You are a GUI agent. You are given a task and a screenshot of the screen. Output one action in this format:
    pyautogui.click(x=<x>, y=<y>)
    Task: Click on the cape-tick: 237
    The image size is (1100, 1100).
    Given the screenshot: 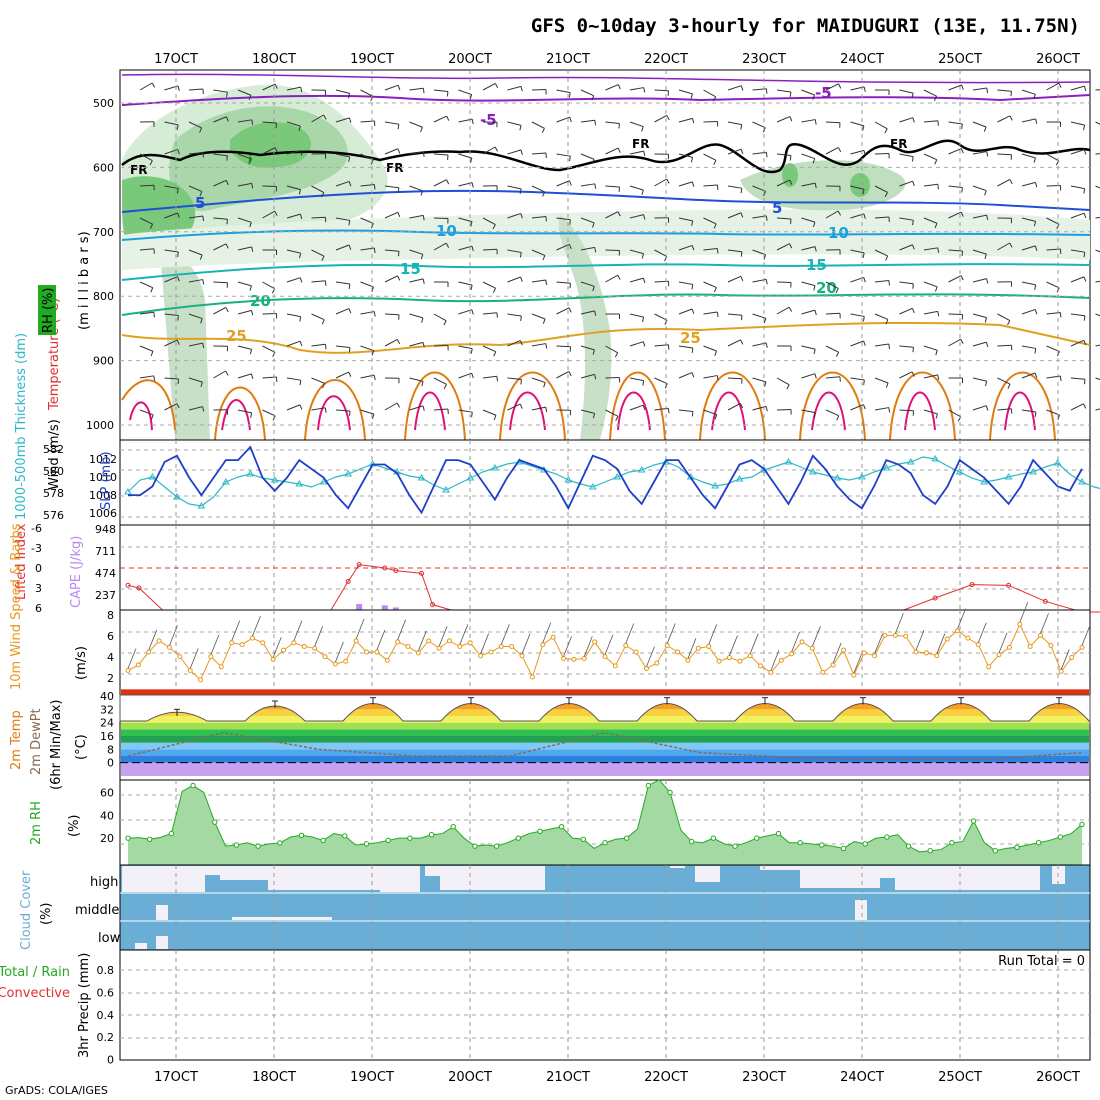 What is the action you would take?
    pyautogui.click(x=105, y=595)
    